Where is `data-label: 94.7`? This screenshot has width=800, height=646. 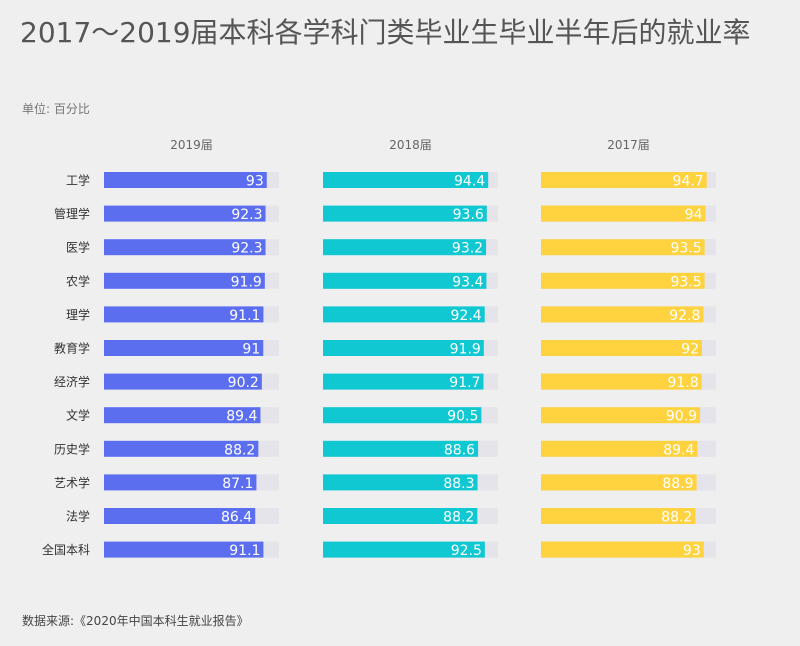
data-label: 94.7 is located at coordinates (688, 182).